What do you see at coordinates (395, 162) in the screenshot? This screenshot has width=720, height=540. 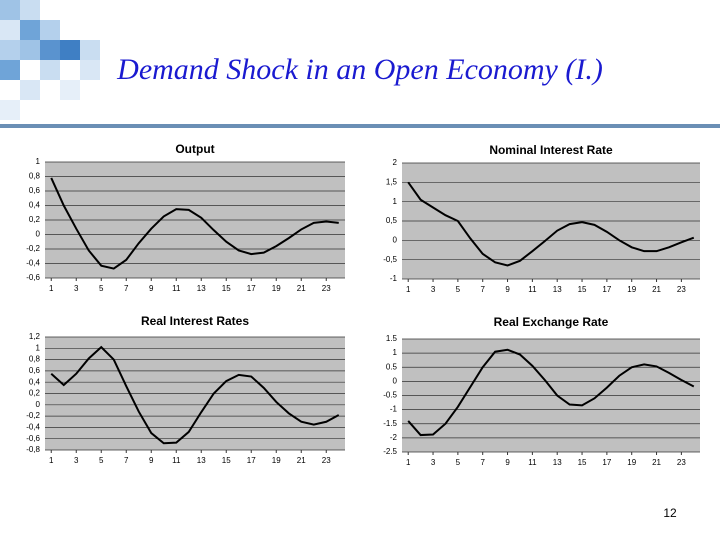 I see `y-tick-label: 2` at bounding box center [395, 162].